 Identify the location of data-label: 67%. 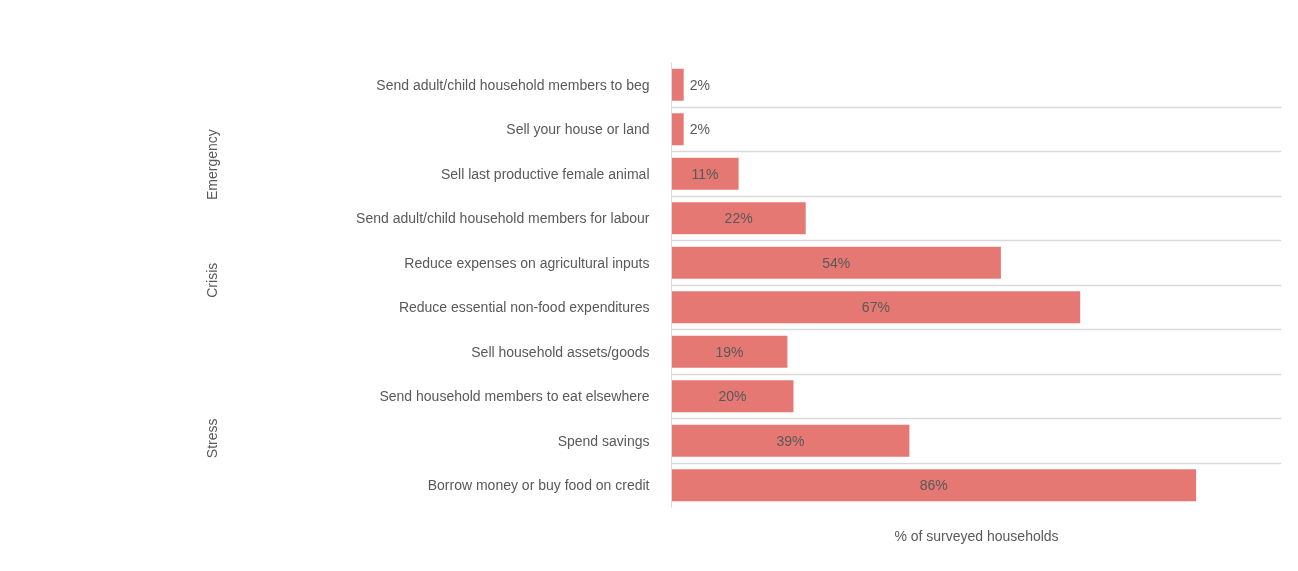
(875, 307).